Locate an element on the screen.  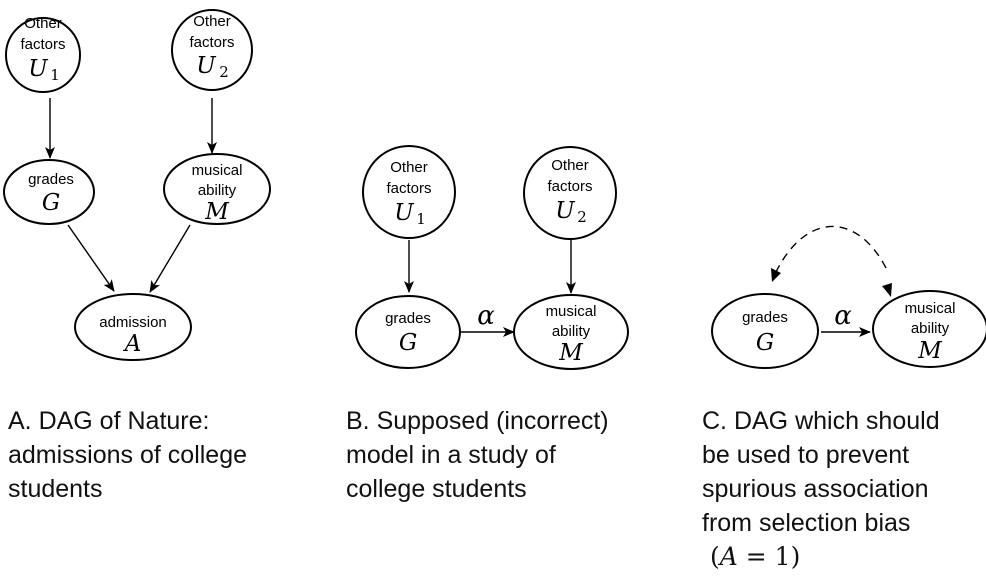
dashed-arc-arrowhead-grades is located at coordinates (776, 275).